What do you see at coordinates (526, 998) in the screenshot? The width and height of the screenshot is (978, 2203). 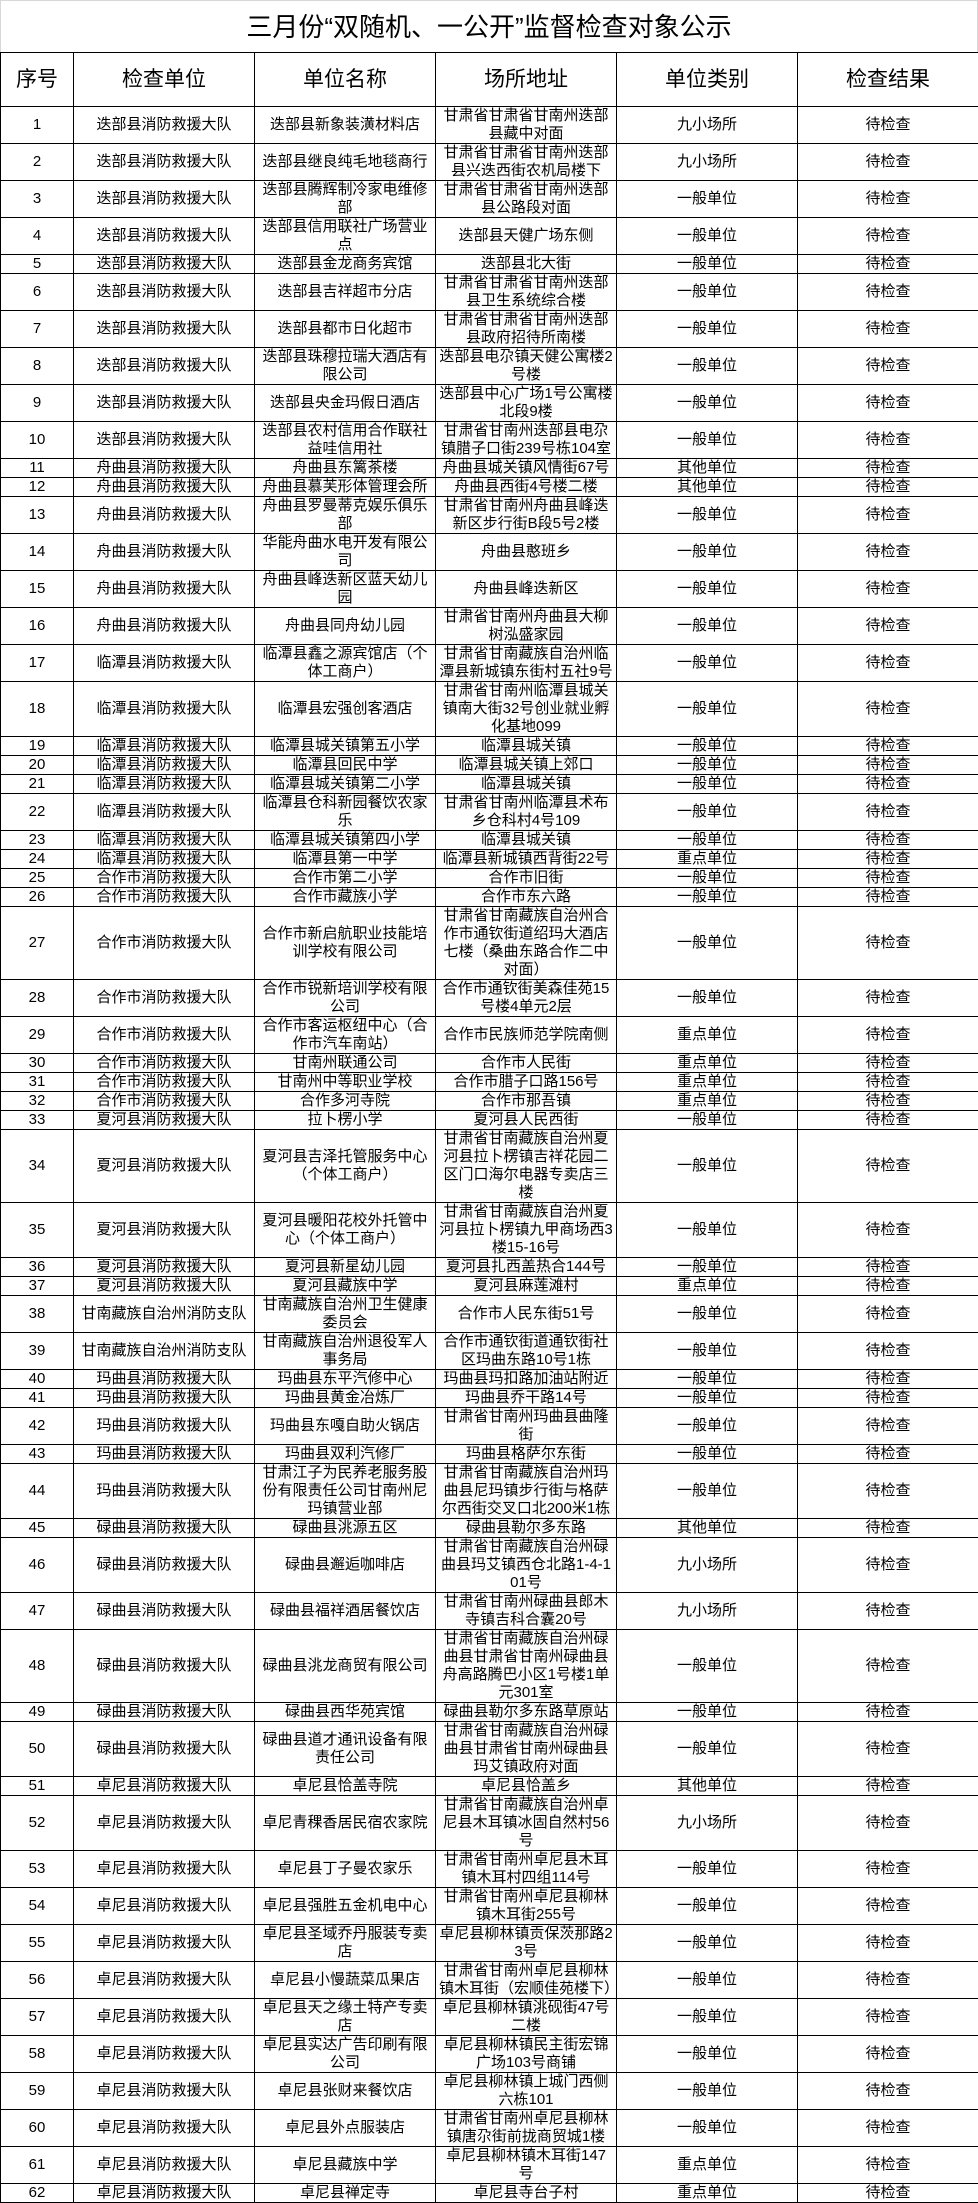 I see `cell-site-address: 合作市通钦街美森佳苑15号楼4单元2层` at bounding box center [526, 998].